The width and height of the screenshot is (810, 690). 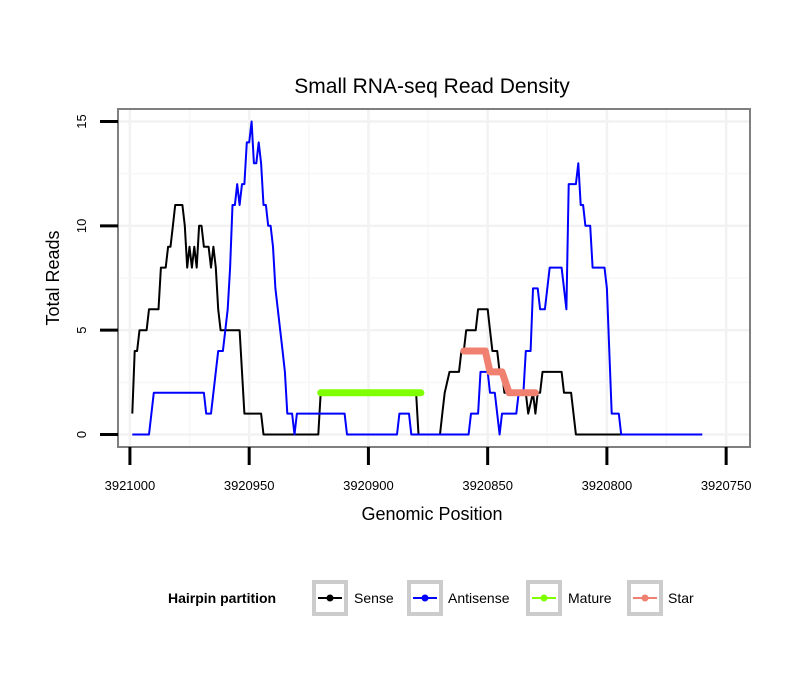 What do you see at coordinates (431, 514) in the screenshot?
I see `x-axis-title: Genomic Position` at bounding box center [431, 514].